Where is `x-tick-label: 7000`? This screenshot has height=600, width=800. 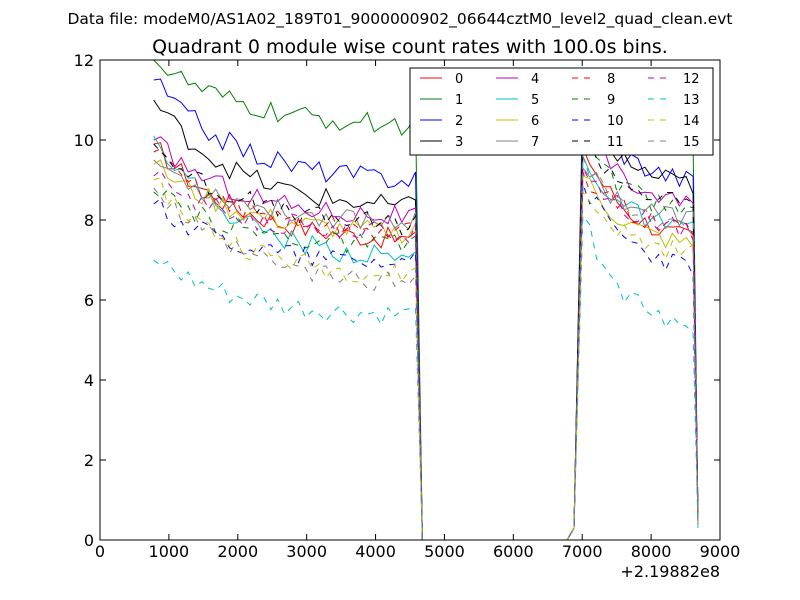
x-tick-label: 7000 is located at coordinates (582, 551).